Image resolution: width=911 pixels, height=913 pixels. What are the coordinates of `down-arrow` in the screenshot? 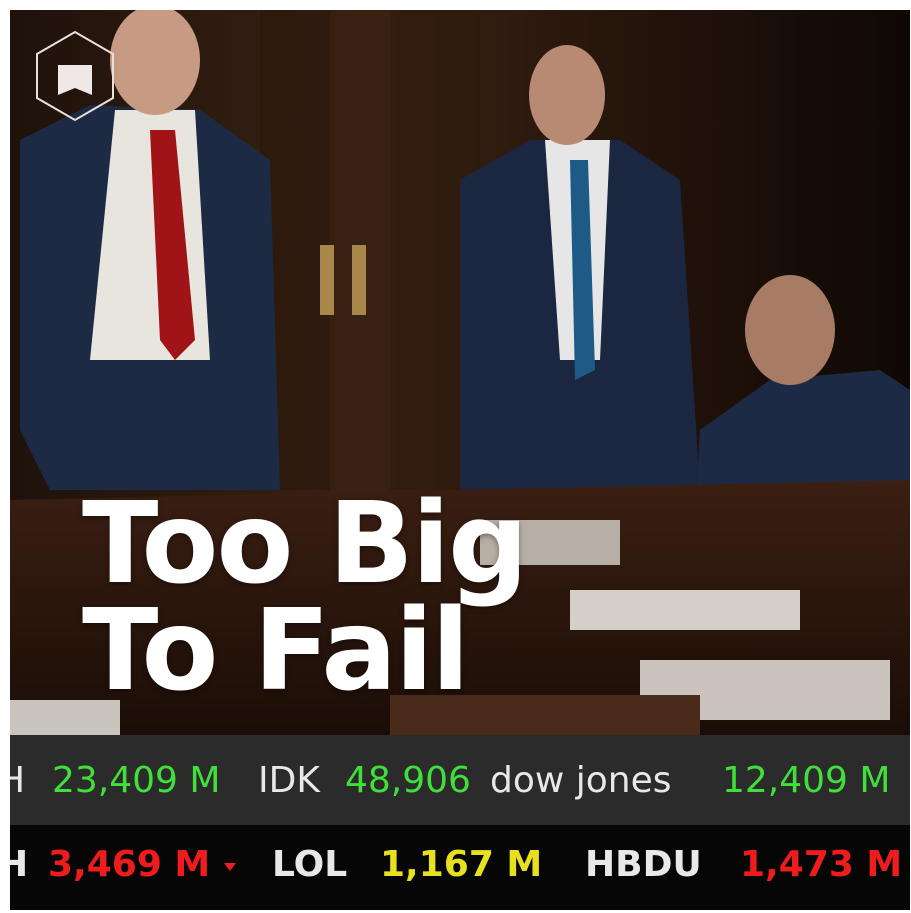 It's located at (230, 867).